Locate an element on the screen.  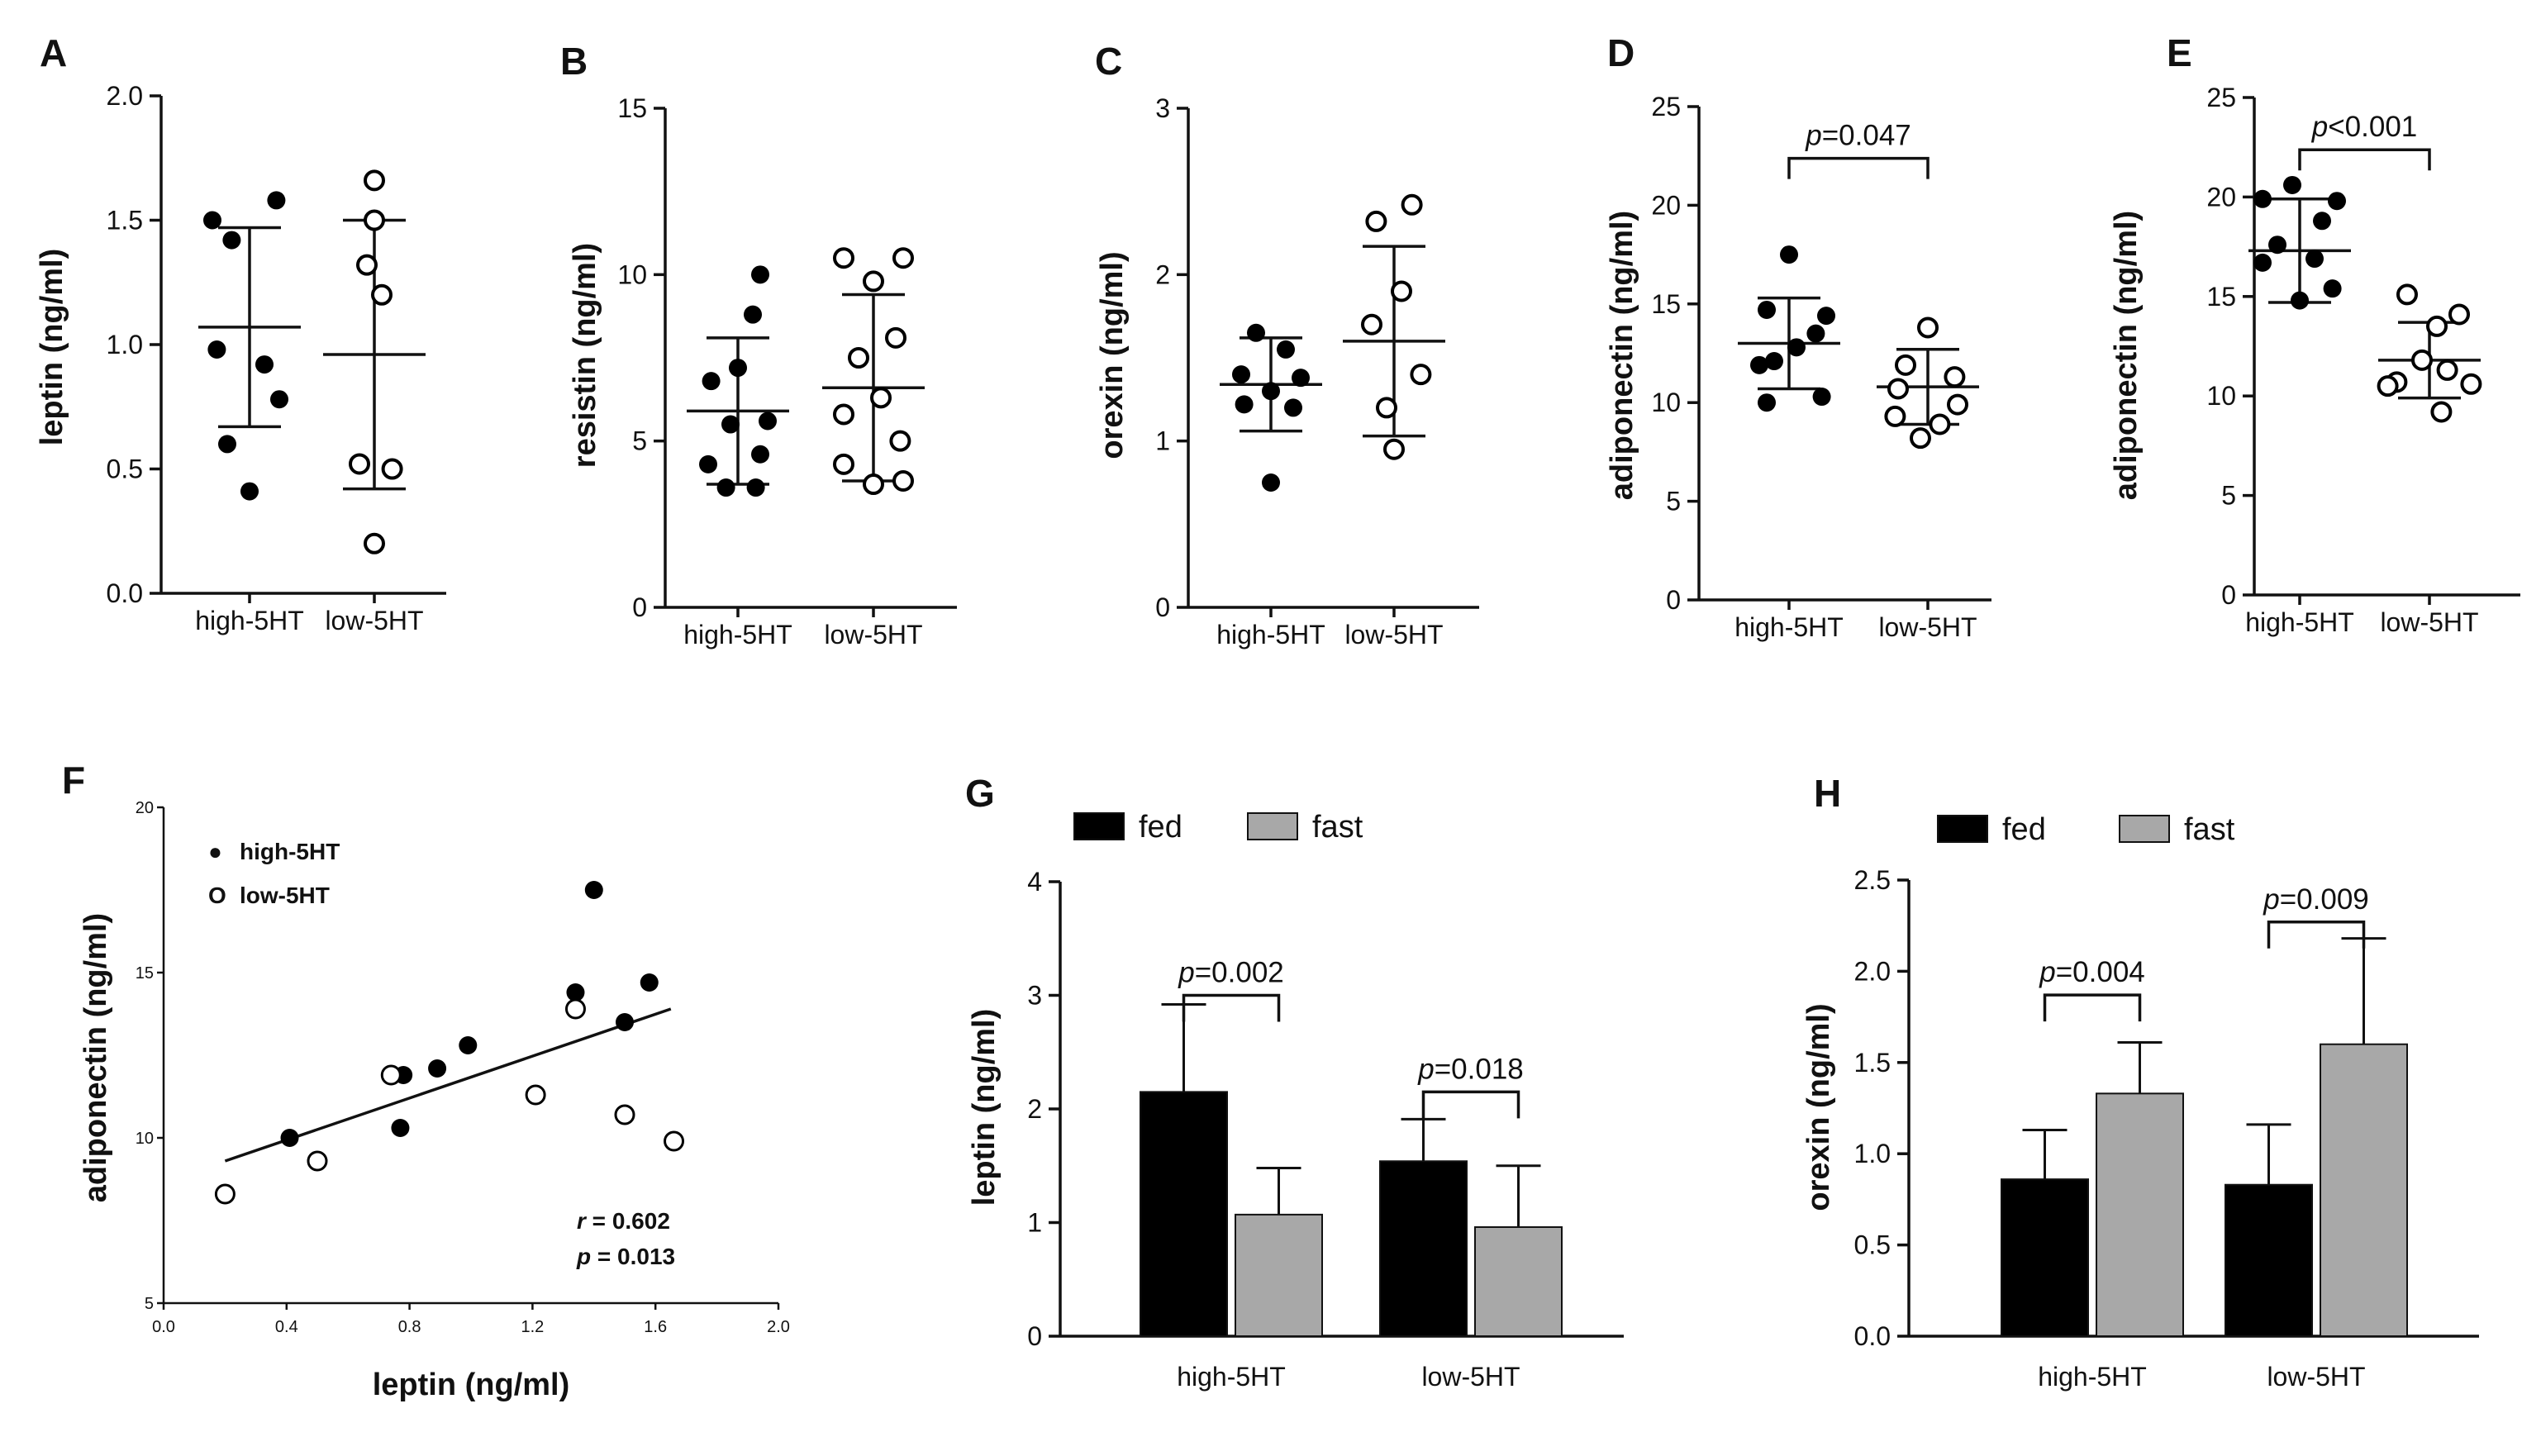
panel-letter: H is located at coordinates (1827, 793).